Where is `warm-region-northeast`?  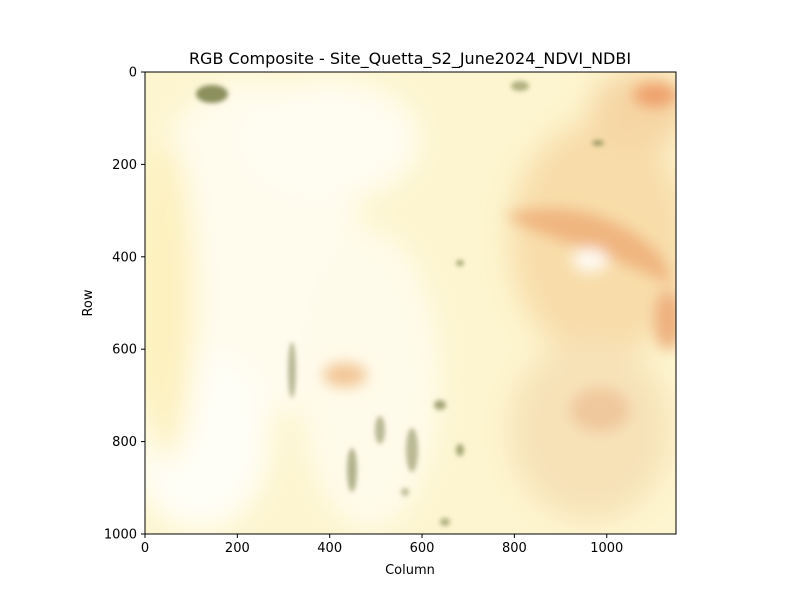
warm-region-northeast is located at coordinates (633, 111).